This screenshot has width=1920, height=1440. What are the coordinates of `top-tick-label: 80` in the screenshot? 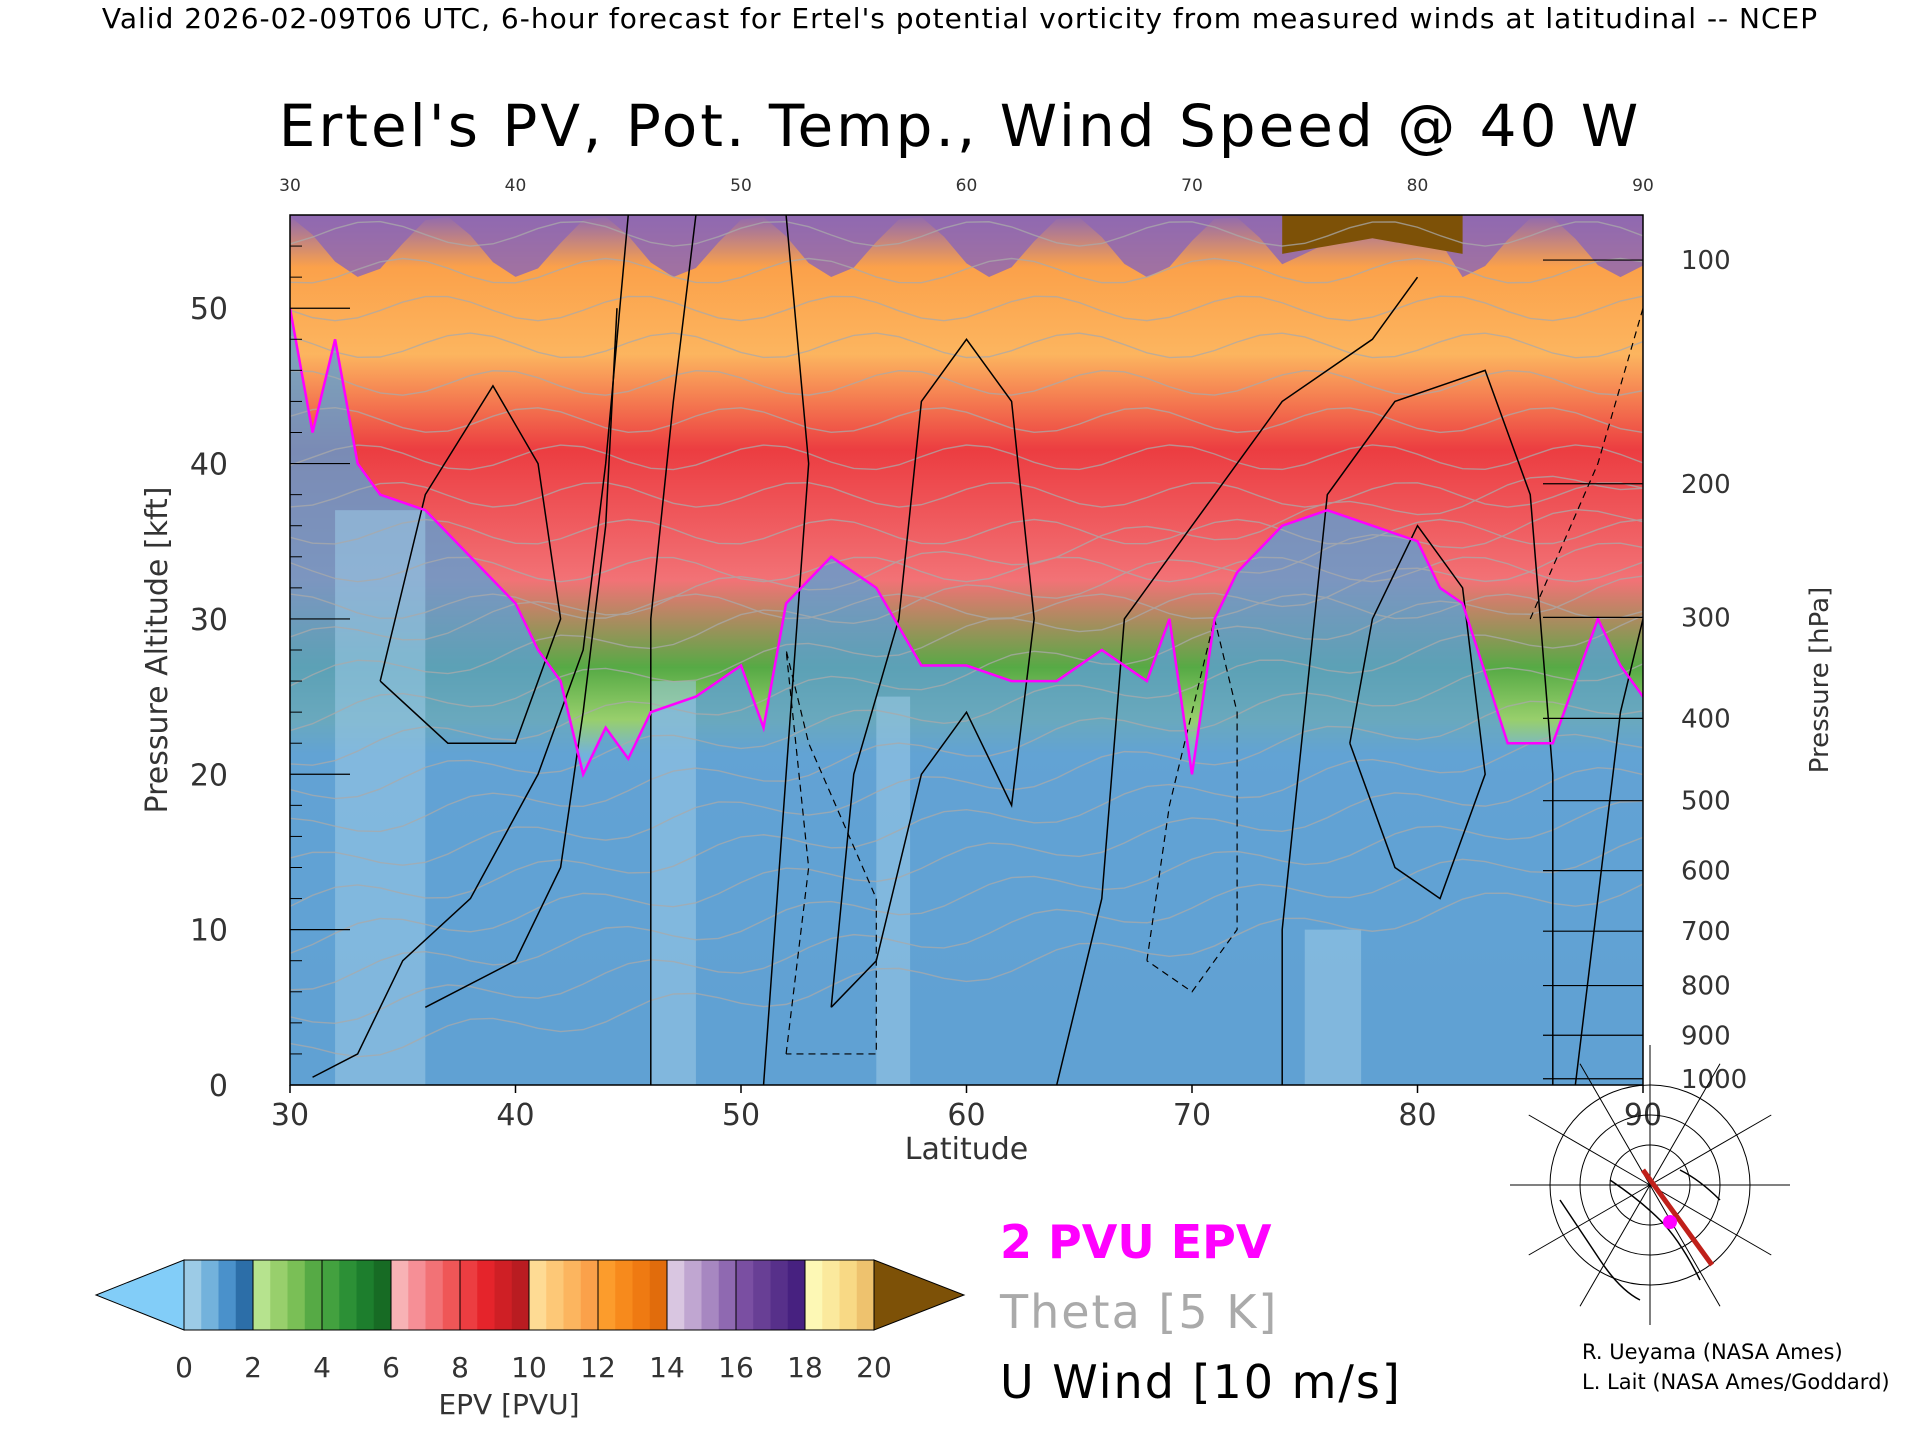 It's located at (1418, 186).